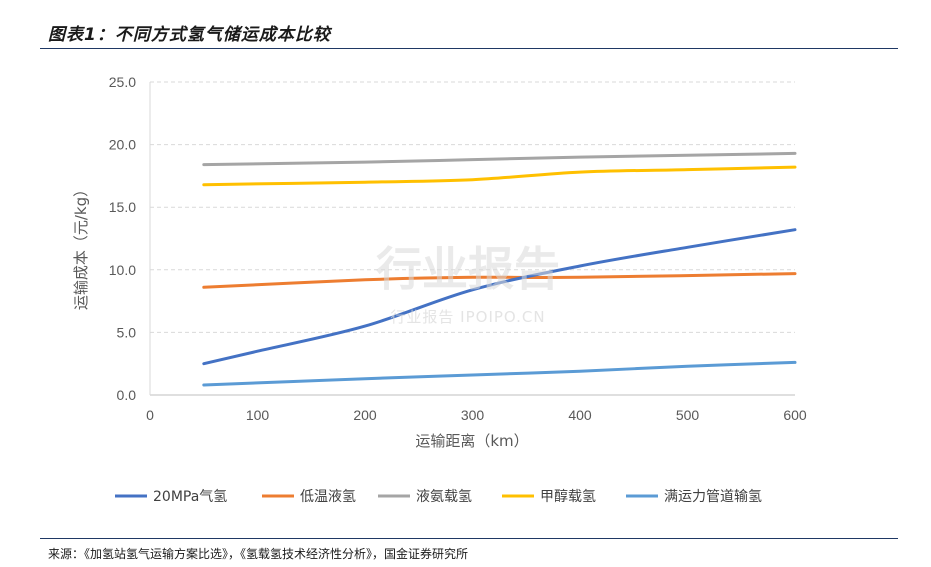 This screenshot has width=931, height=567. I want to click on x-tick-label: 200, so click(365, 415).